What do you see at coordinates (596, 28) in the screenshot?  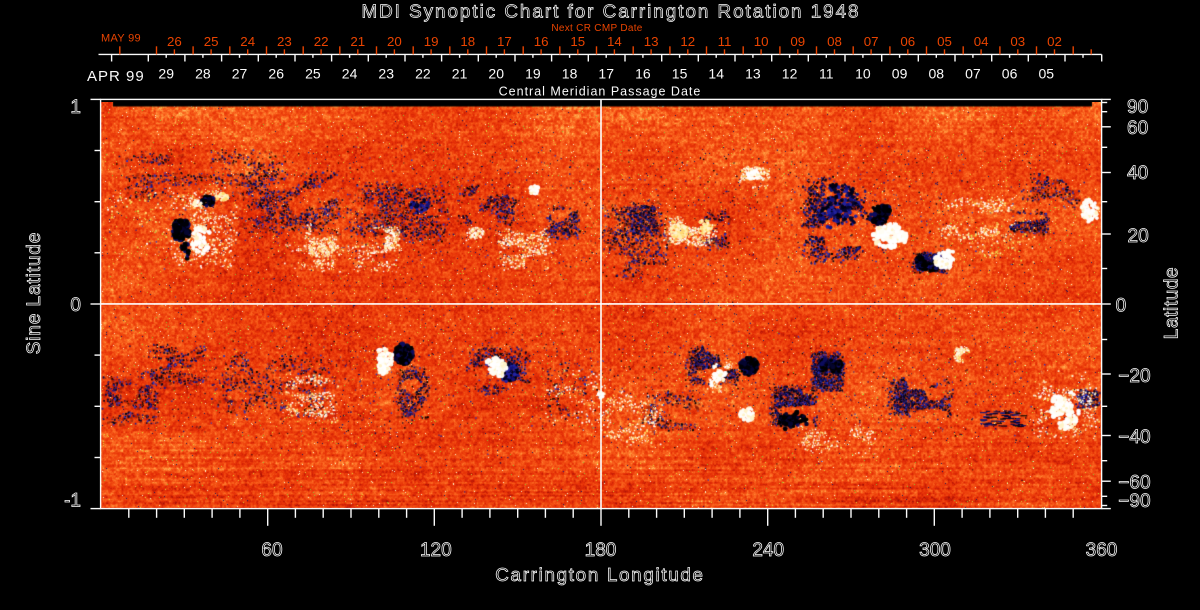 I see `svg-text: Next CR CMP Date` at bounding box center [596, 28].